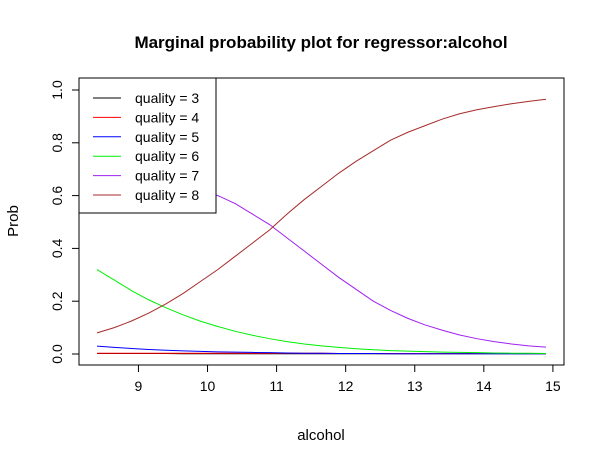 The image size is (604, 463). What do you see at coordinates (167, 117) in the screenshot?
I see `legend-entry-label: quality = 4` at bounding box center [167, 117].